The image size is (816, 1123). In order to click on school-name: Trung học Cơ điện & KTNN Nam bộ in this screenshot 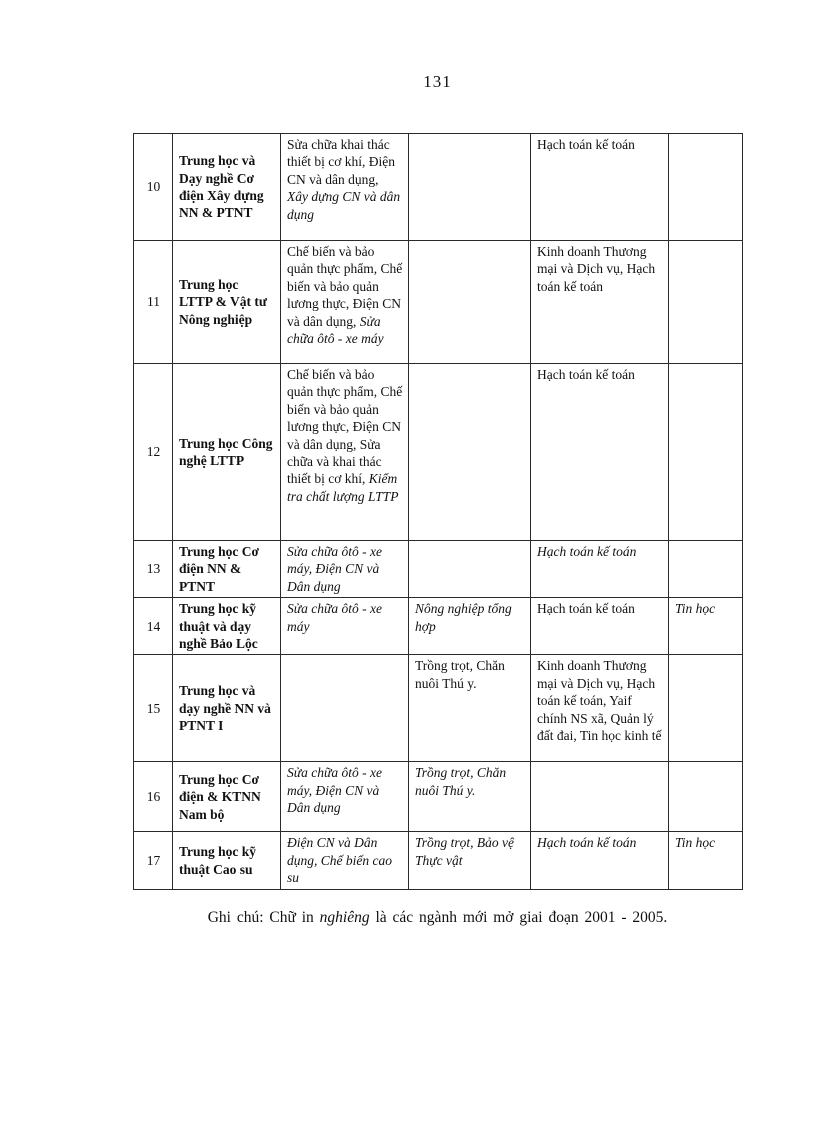, I will do `click(226, 797)`.